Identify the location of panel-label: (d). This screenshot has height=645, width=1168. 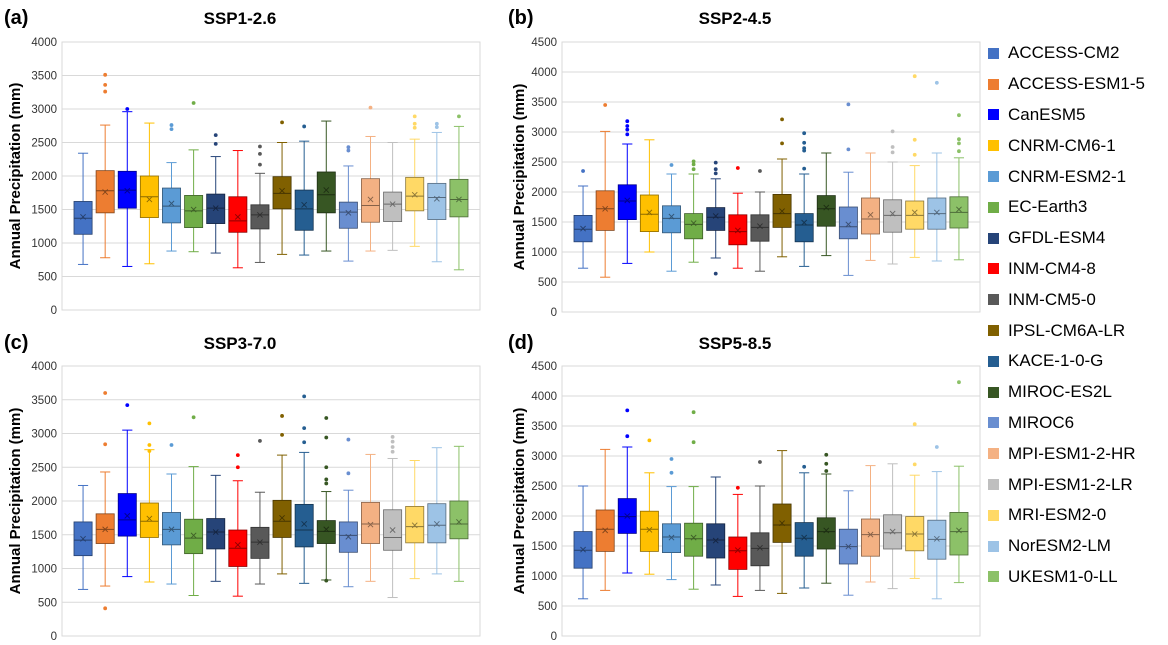
(521, 343).